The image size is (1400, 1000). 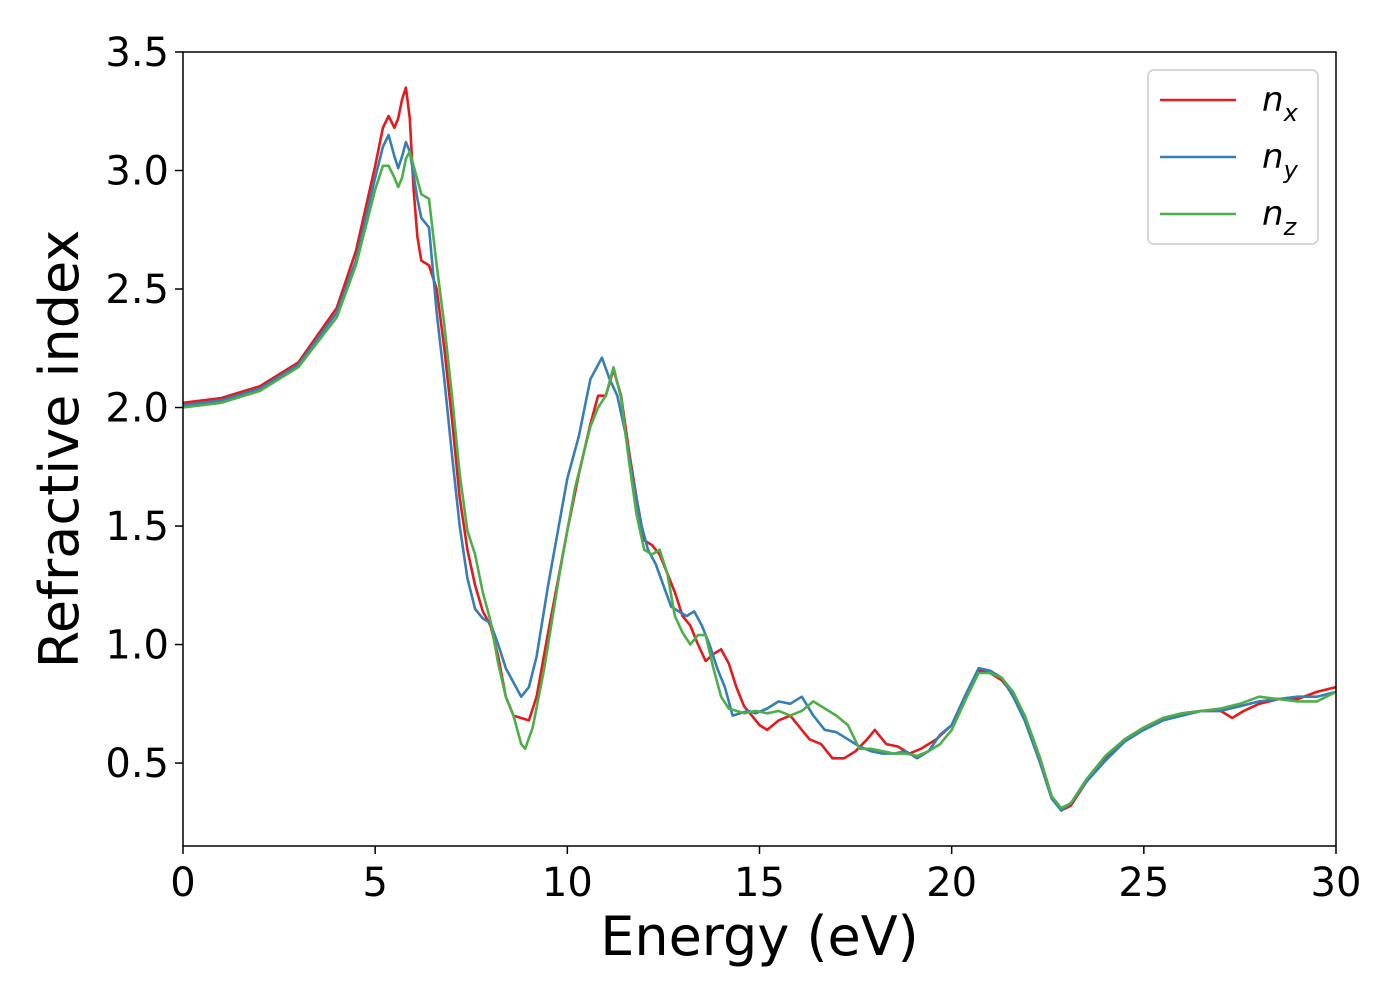 I want to click on x-tick-label: 10, so click(x=567, y=883).